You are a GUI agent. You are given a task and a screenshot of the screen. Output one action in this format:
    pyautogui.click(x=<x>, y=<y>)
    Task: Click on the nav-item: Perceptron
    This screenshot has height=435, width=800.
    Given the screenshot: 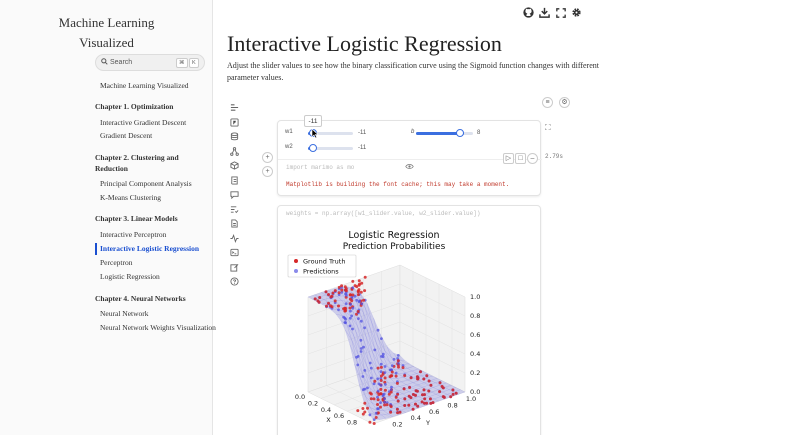 What is the action you would take?
    pyautogui.click(x=116, y=262)
    